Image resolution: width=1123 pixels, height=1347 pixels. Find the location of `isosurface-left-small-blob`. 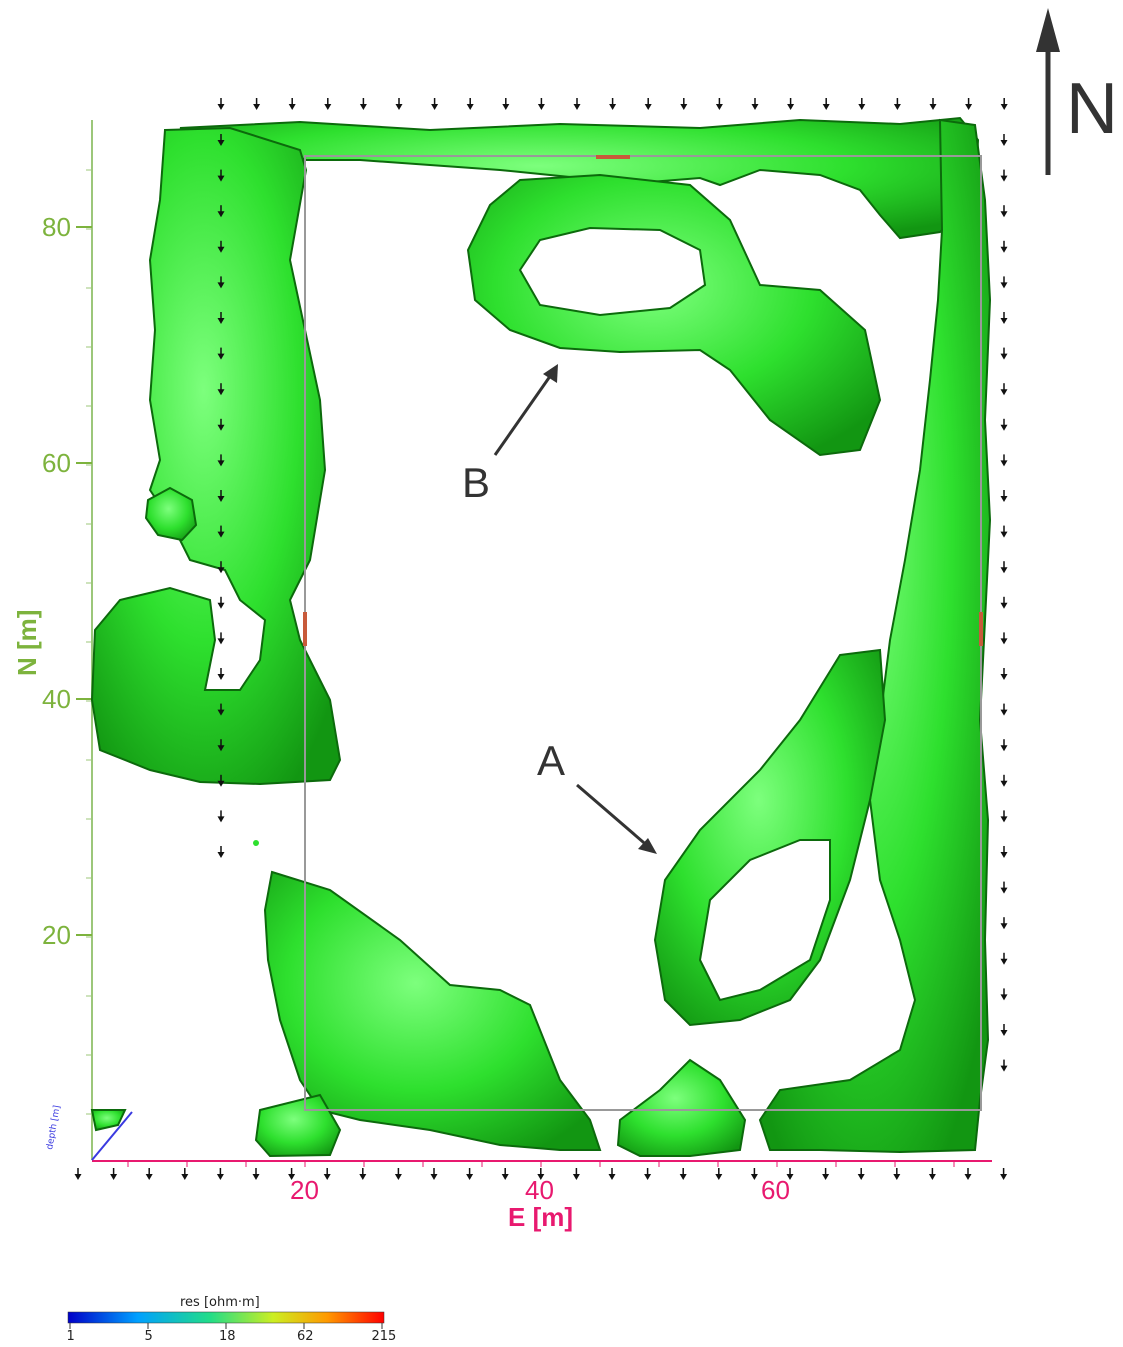

isosurface-left-small-blob is located at coordinates (171, 514).